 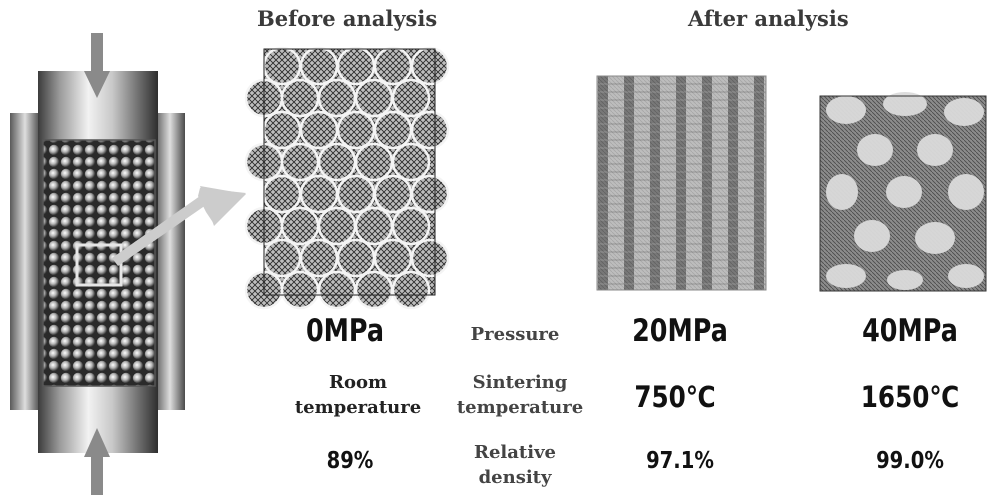 I want to click on density-value-before: 89%, so click(x=350, y=461).